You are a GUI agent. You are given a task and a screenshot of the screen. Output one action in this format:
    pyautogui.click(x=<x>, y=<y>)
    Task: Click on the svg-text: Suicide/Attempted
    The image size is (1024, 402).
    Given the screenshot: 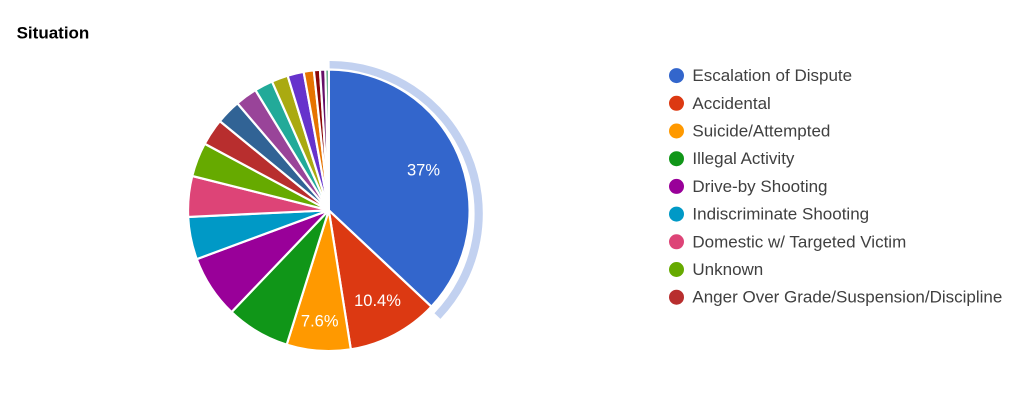 What is the action you would take?
    pyautogui.click(x=761, y=131)
    